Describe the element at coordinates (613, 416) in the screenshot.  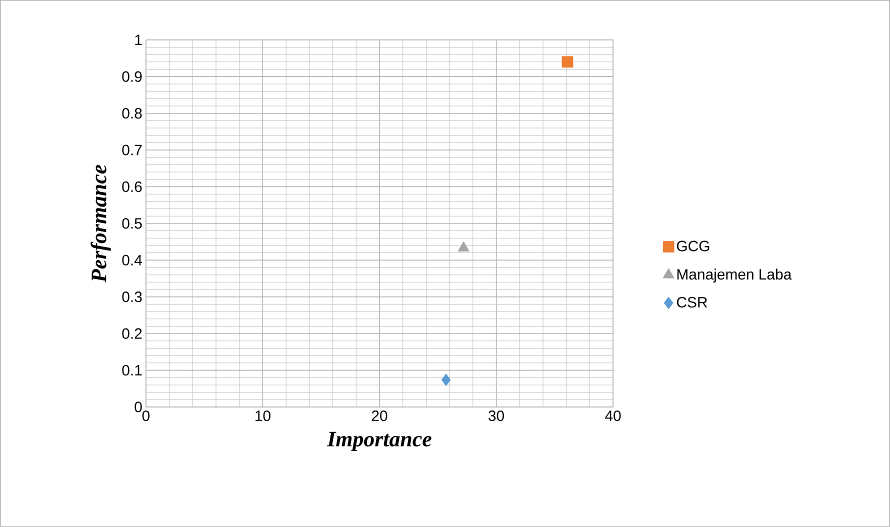
I see `x-tick-label: 40` at that location.